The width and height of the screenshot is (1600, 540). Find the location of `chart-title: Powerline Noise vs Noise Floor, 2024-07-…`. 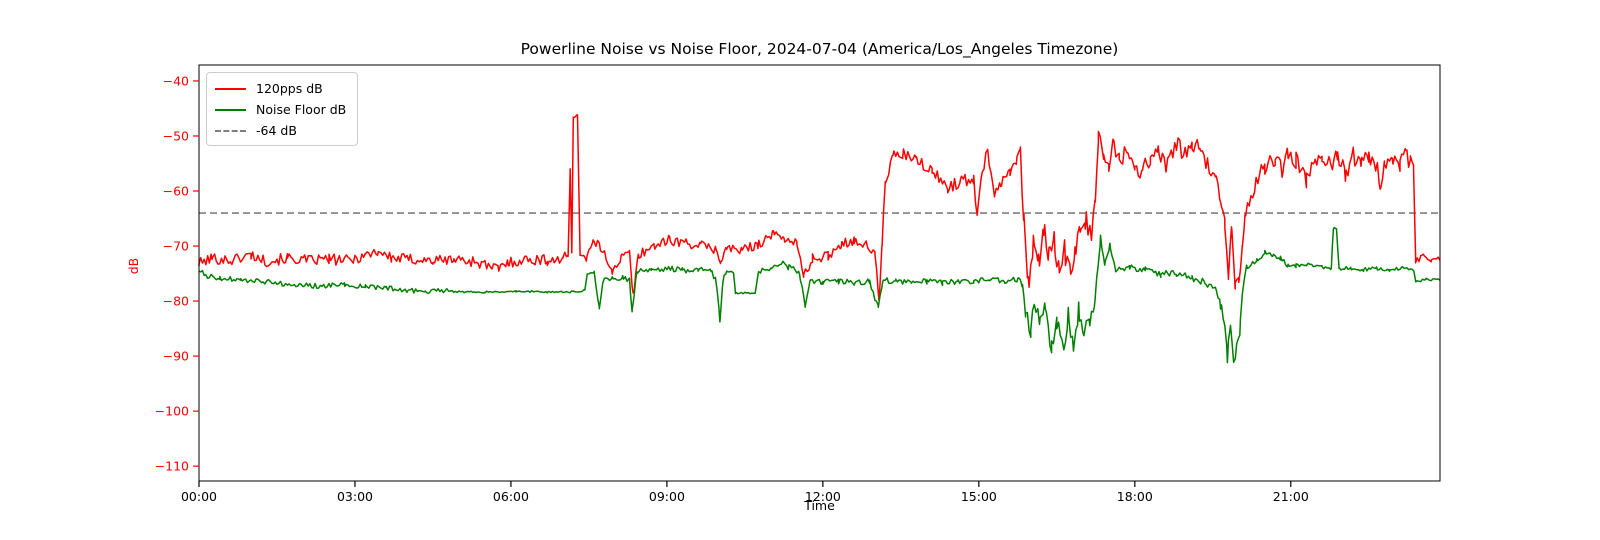

chart-title: Powerline Noise vs Noise Floor, 2024-07-… is located at coordinates (819, 49).